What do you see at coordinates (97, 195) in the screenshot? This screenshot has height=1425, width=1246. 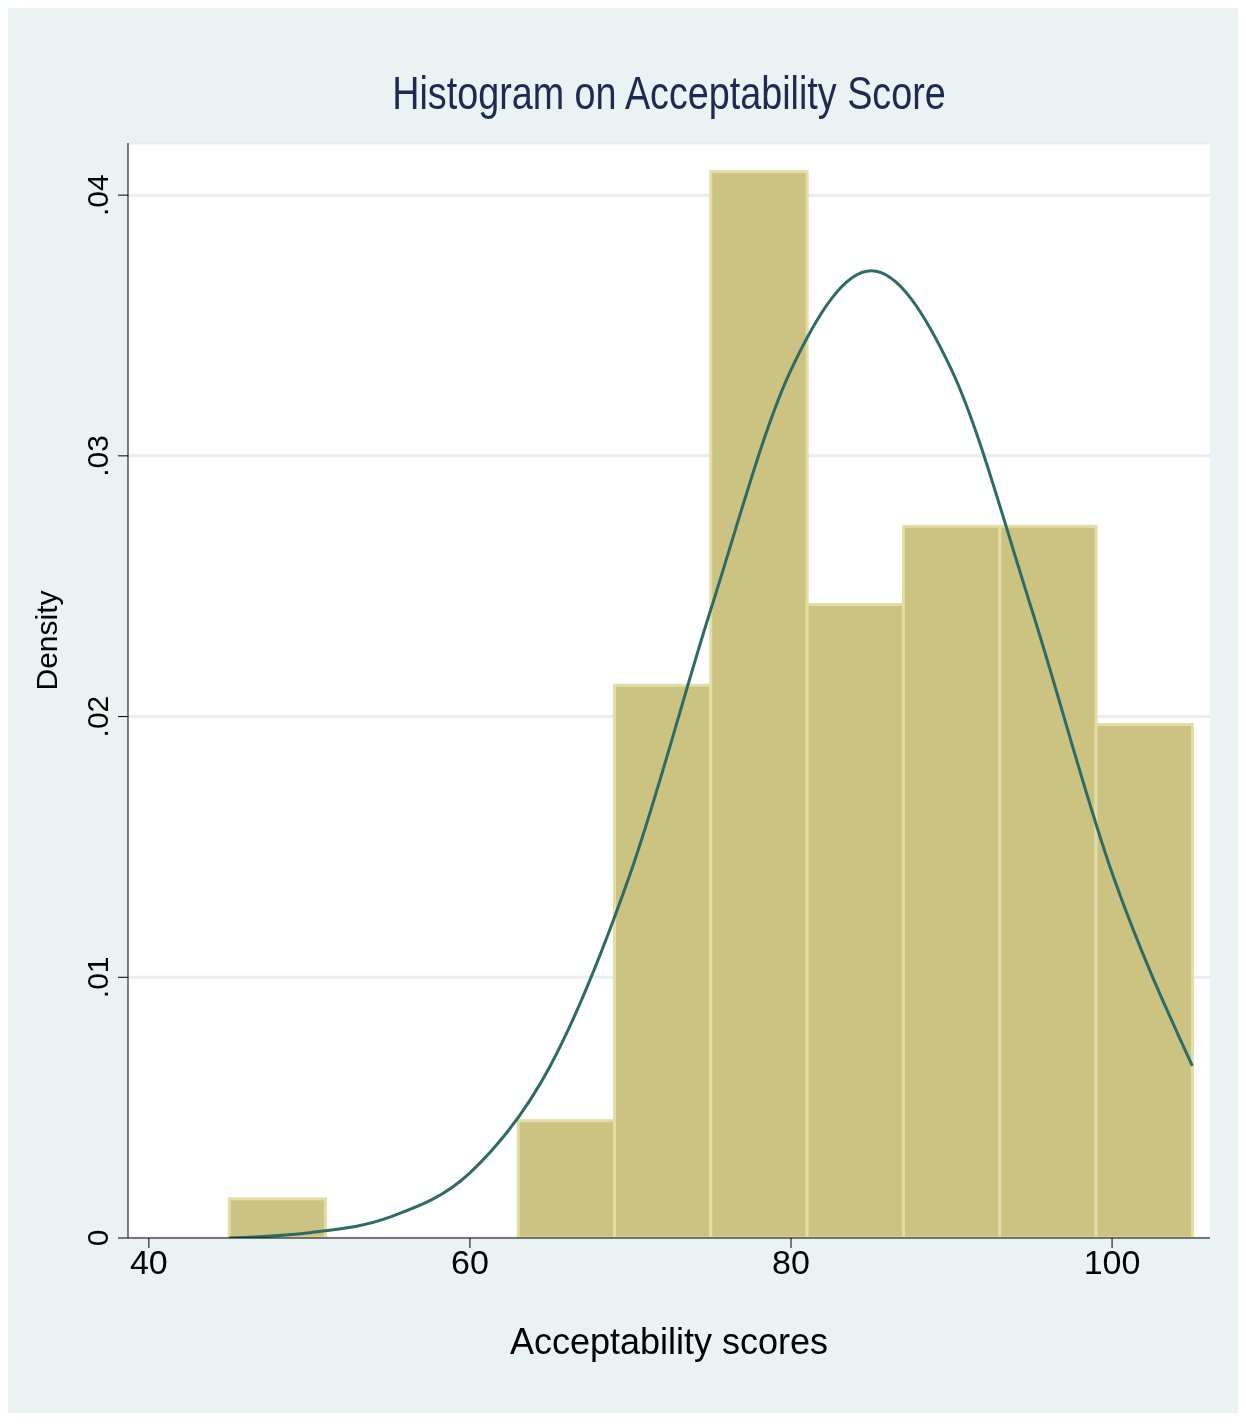 I see `y-tick-label: .04` at bounding box center [97, 195].